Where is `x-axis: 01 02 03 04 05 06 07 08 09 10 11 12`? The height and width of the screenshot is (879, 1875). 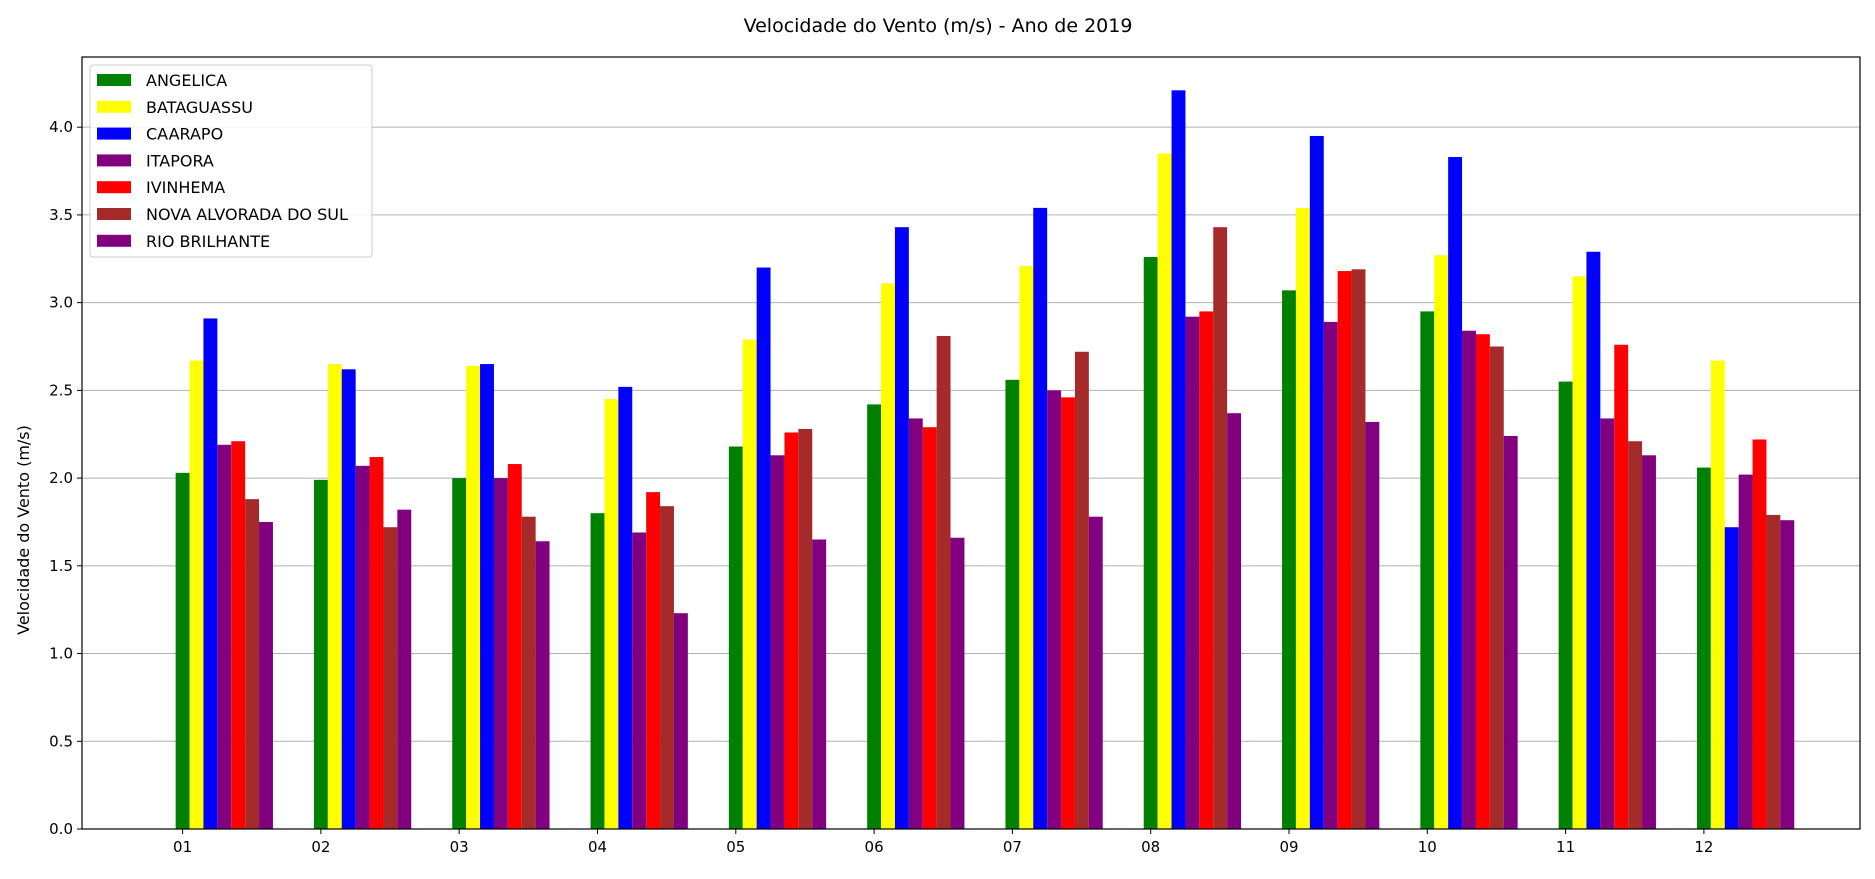
x-axis: 01 02 03 04 05 06 07 08 09 10 11 12 is located at coordinates (943, 842).